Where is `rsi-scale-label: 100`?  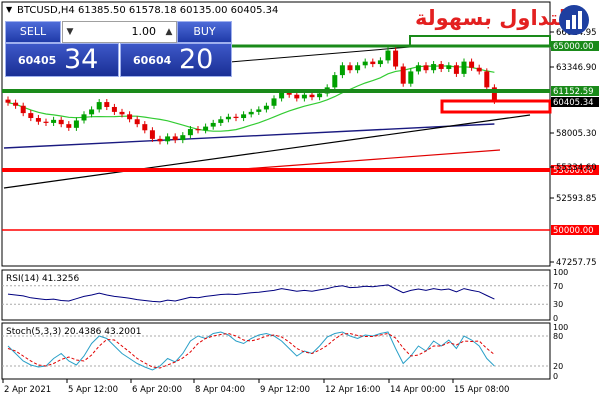
rsi-scale-label: 100 is located at coordinates (560, 272).